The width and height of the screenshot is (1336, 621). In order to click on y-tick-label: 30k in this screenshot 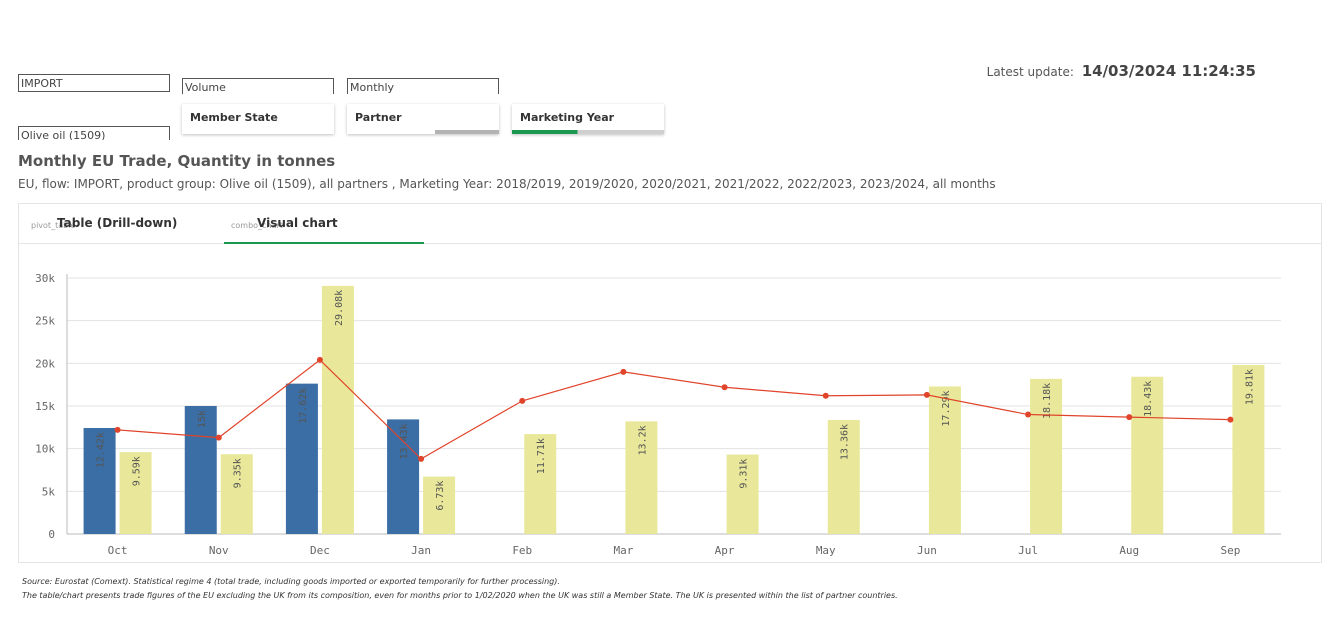, I will do `click(45, 278)`.